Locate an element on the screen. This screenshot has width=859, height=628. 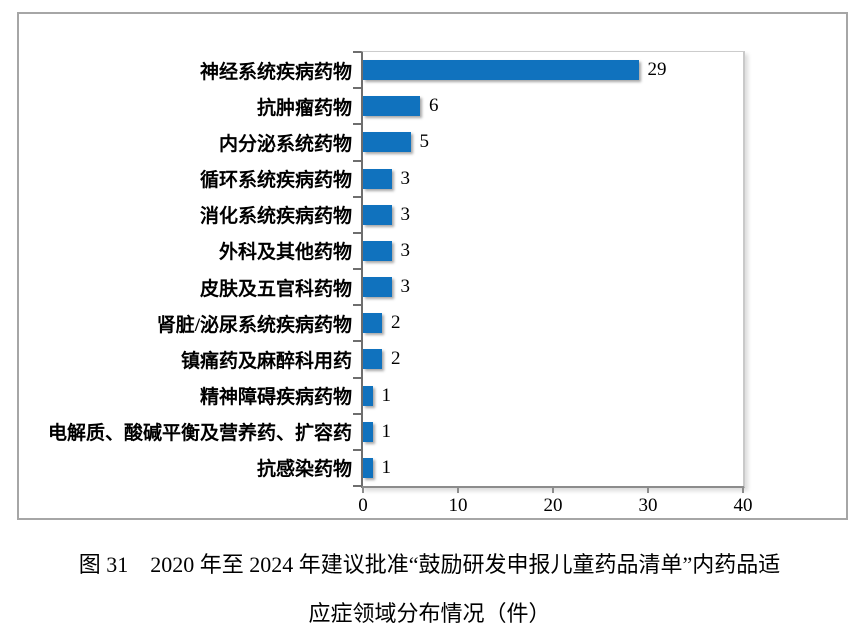
bar-value-label-10: 1 is located at coordinates (386, 431).